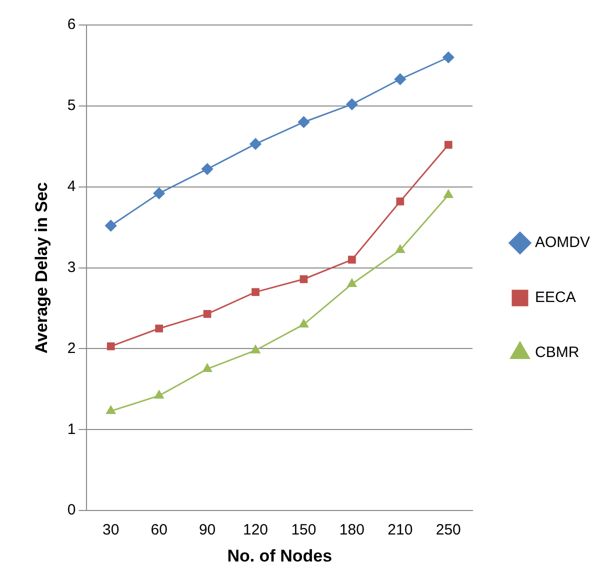 Image resolution: width=610 pixels, height=581 pixels. I want to click on legend-label: CBMR, so click(557, 353).